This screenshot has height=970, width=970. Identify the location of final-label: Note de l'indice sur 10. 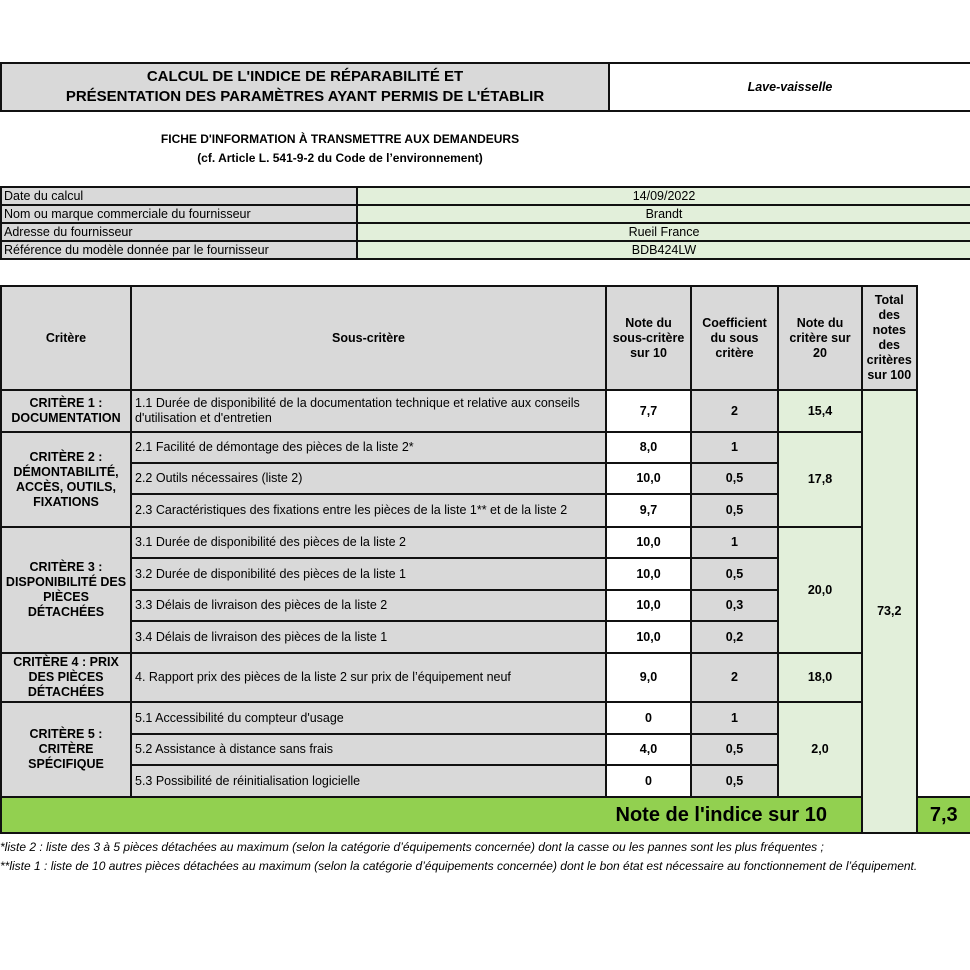
(431, 815).